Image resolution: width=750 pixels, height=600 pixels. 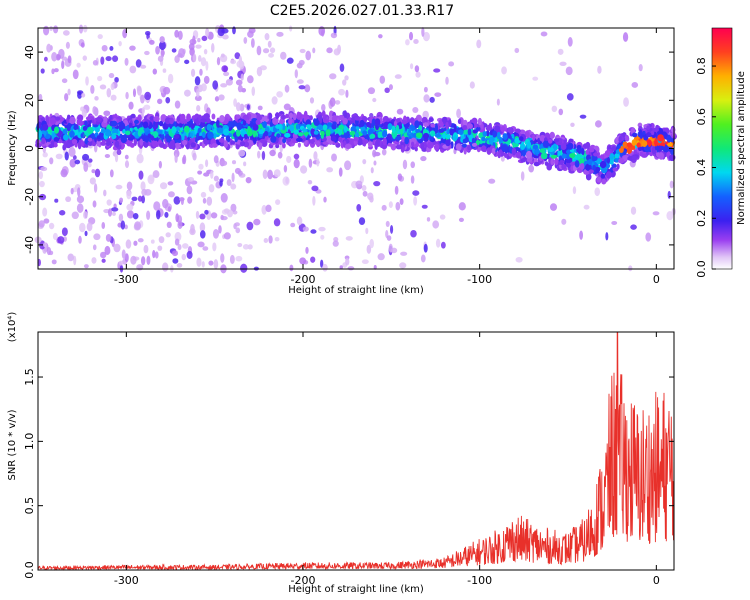 What do you see at coordinates (656, 580) in the screenshot?
I see `snr-x-tick-label: 0` at bounding box center [656, 580].